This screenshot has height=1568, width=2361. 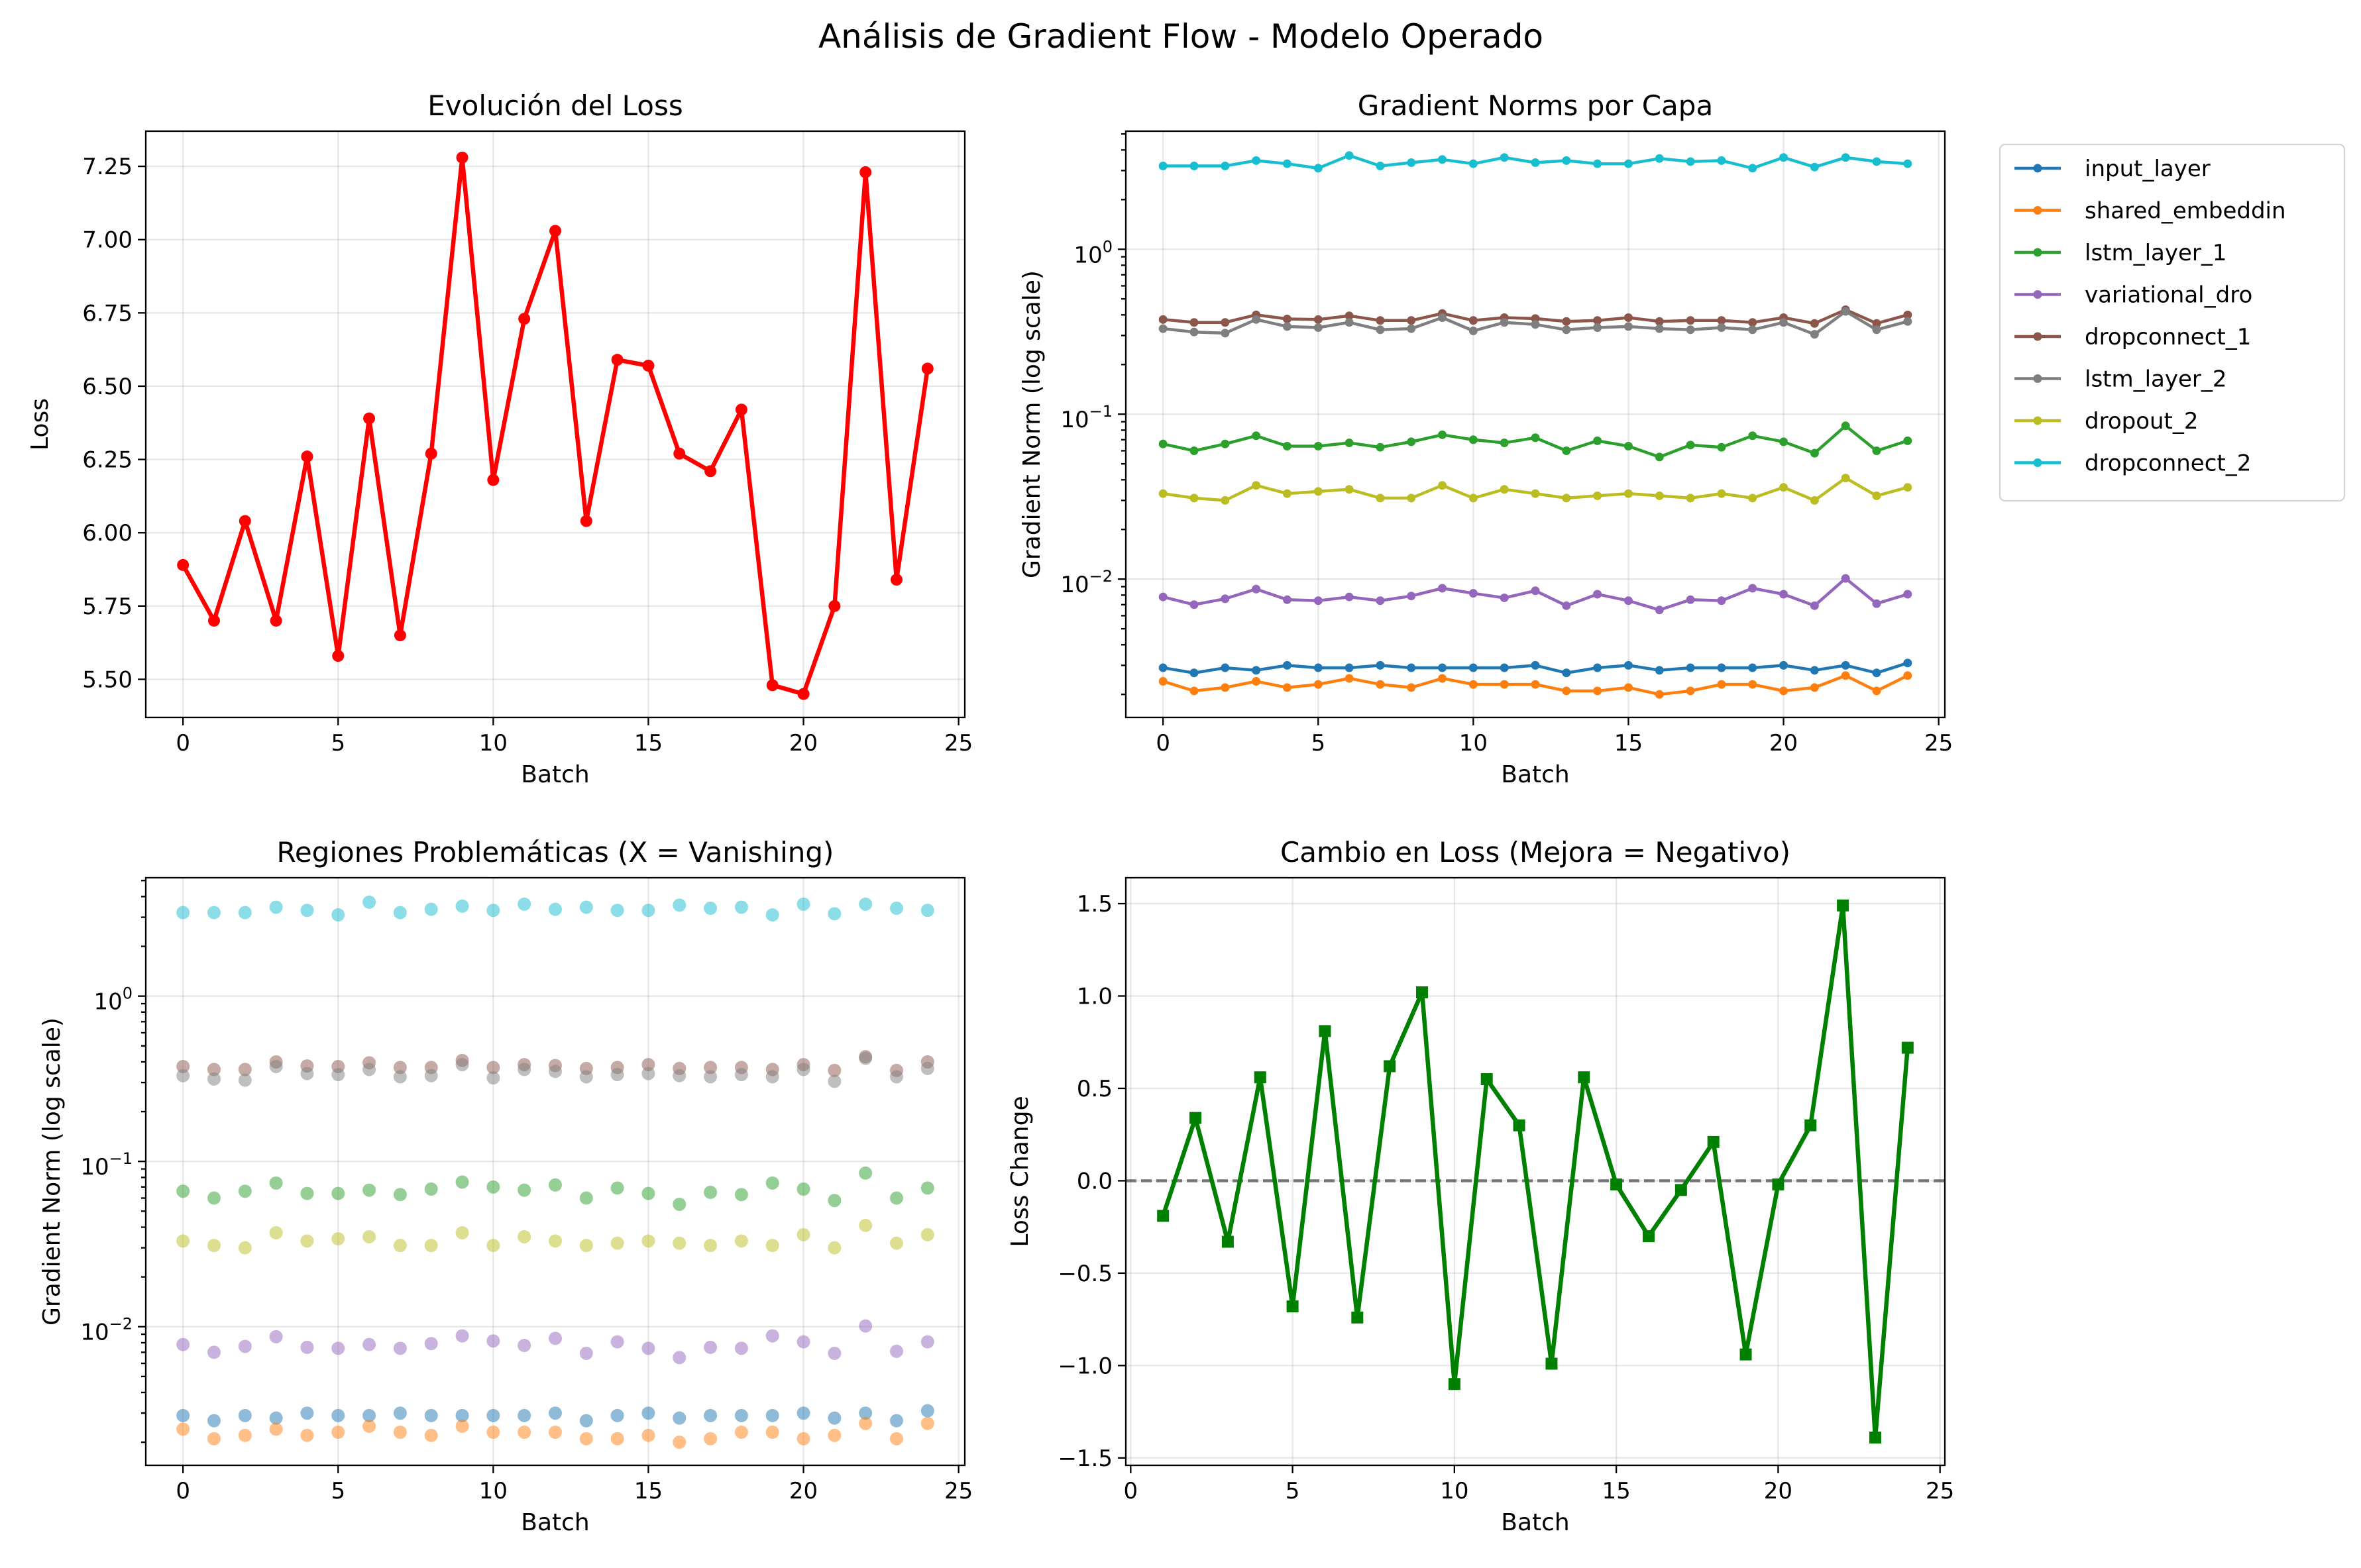 I want to click on loss-x-tick-label: 0, so click(x=183, y=743).